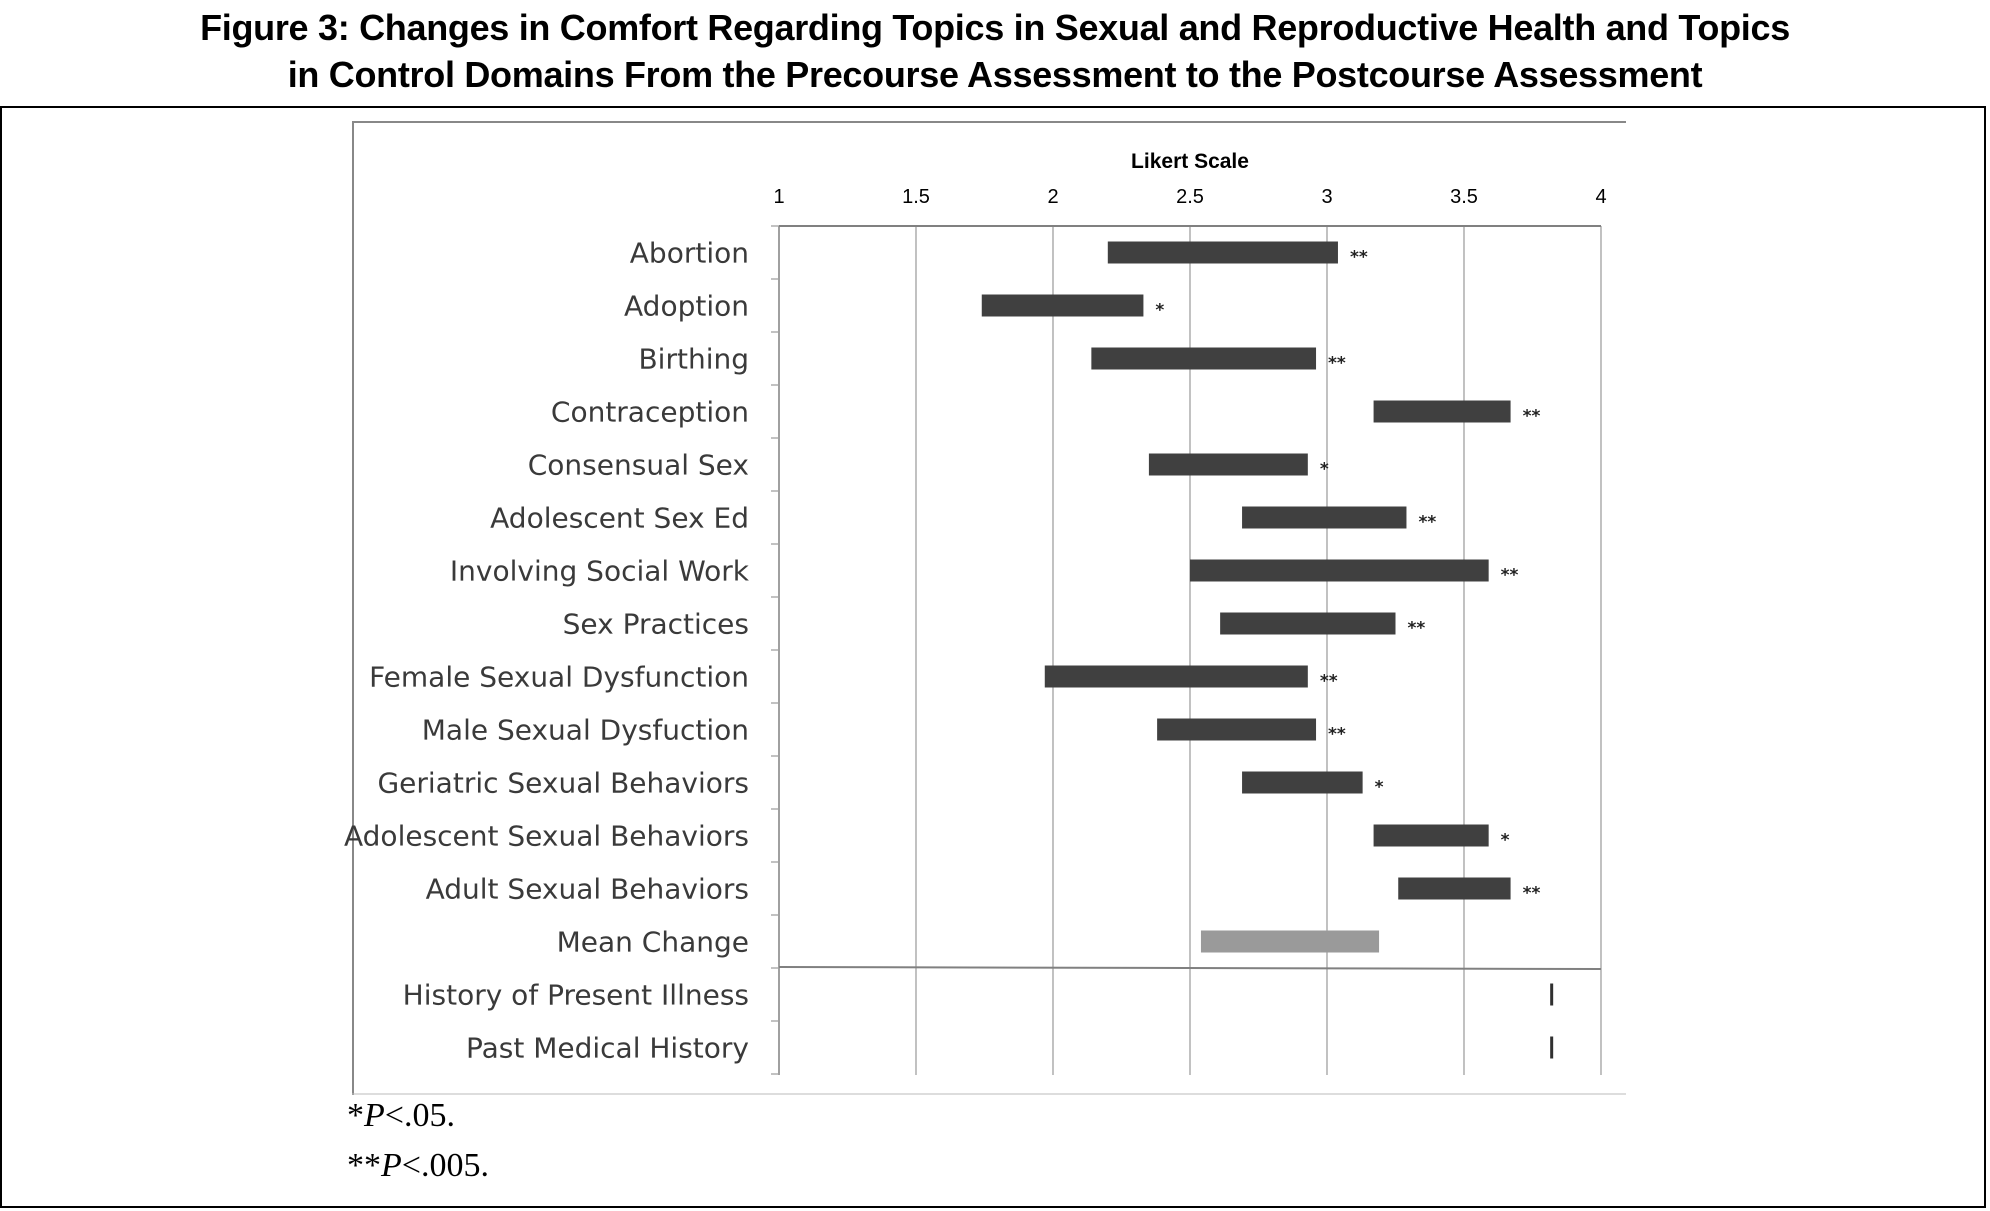 The image size is (1990, 1211). What do you see at coordinates (693, 359) in the screenshot?
I see `category-label: Birthing` at bounding box center [693, 359].